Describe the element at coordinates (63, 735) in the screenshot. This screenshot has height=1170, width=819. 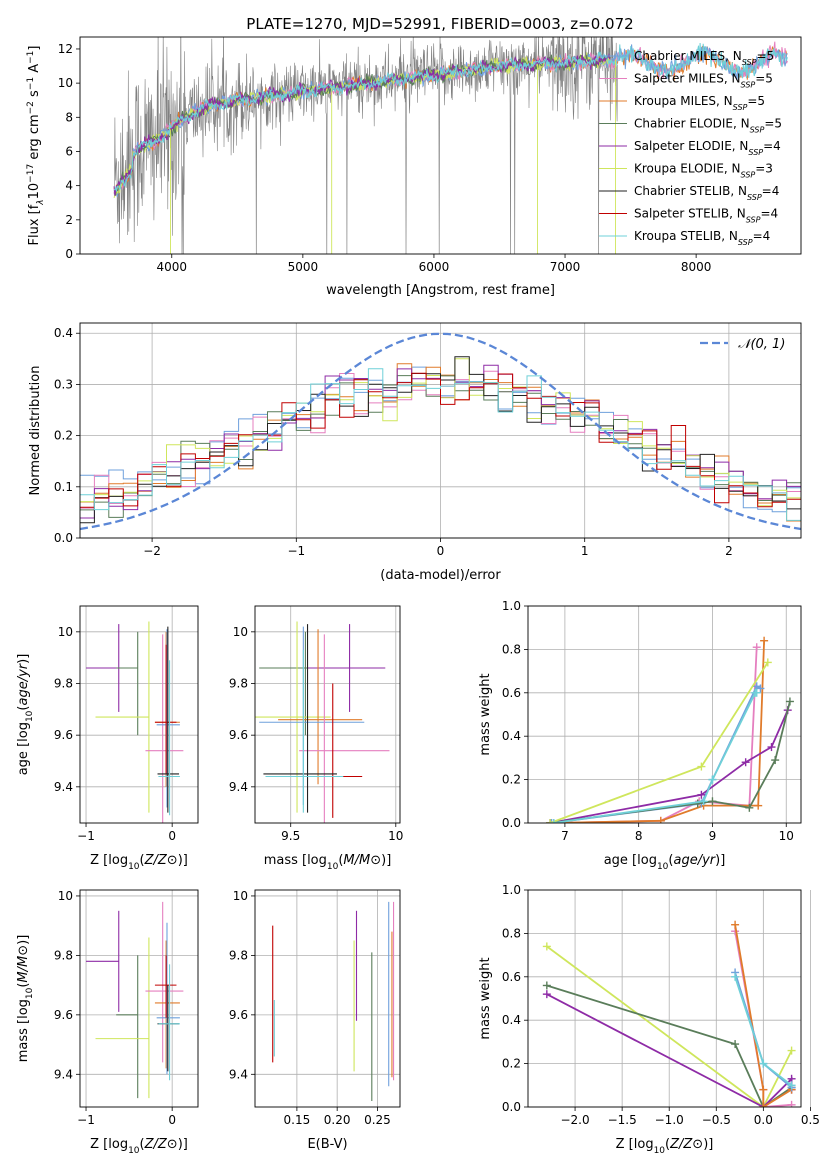
I see `y-tick-label: 9.6` at that location.